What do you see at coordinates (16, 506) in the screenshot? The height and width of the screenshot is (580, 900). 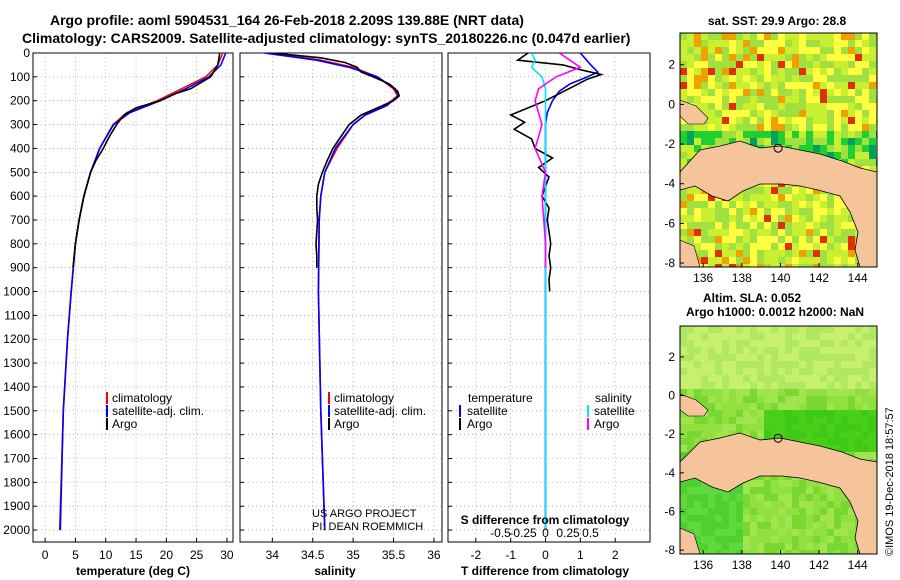 I see `depth-tick-label: 1900` at bounding box center [16, 506].